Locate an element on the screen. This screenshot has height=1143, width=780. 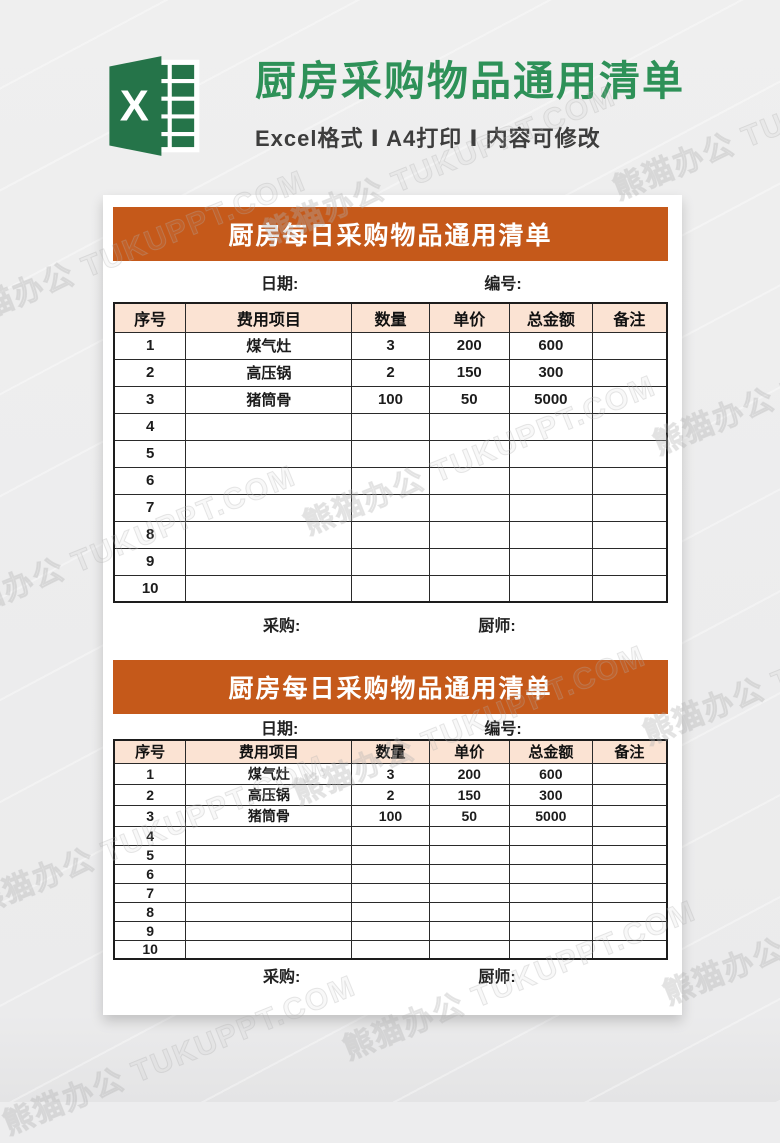
page-title: 厨房采购物品通用清单 is located at coordinates (470, 81).